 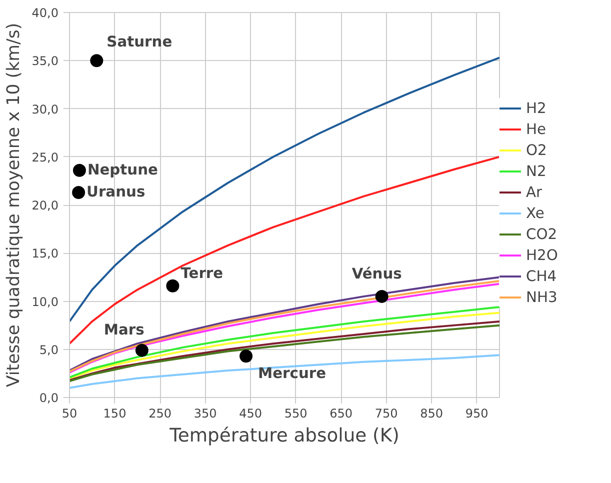 I want to click on y-tick-label: 30,0, so click(x=45, y=109).